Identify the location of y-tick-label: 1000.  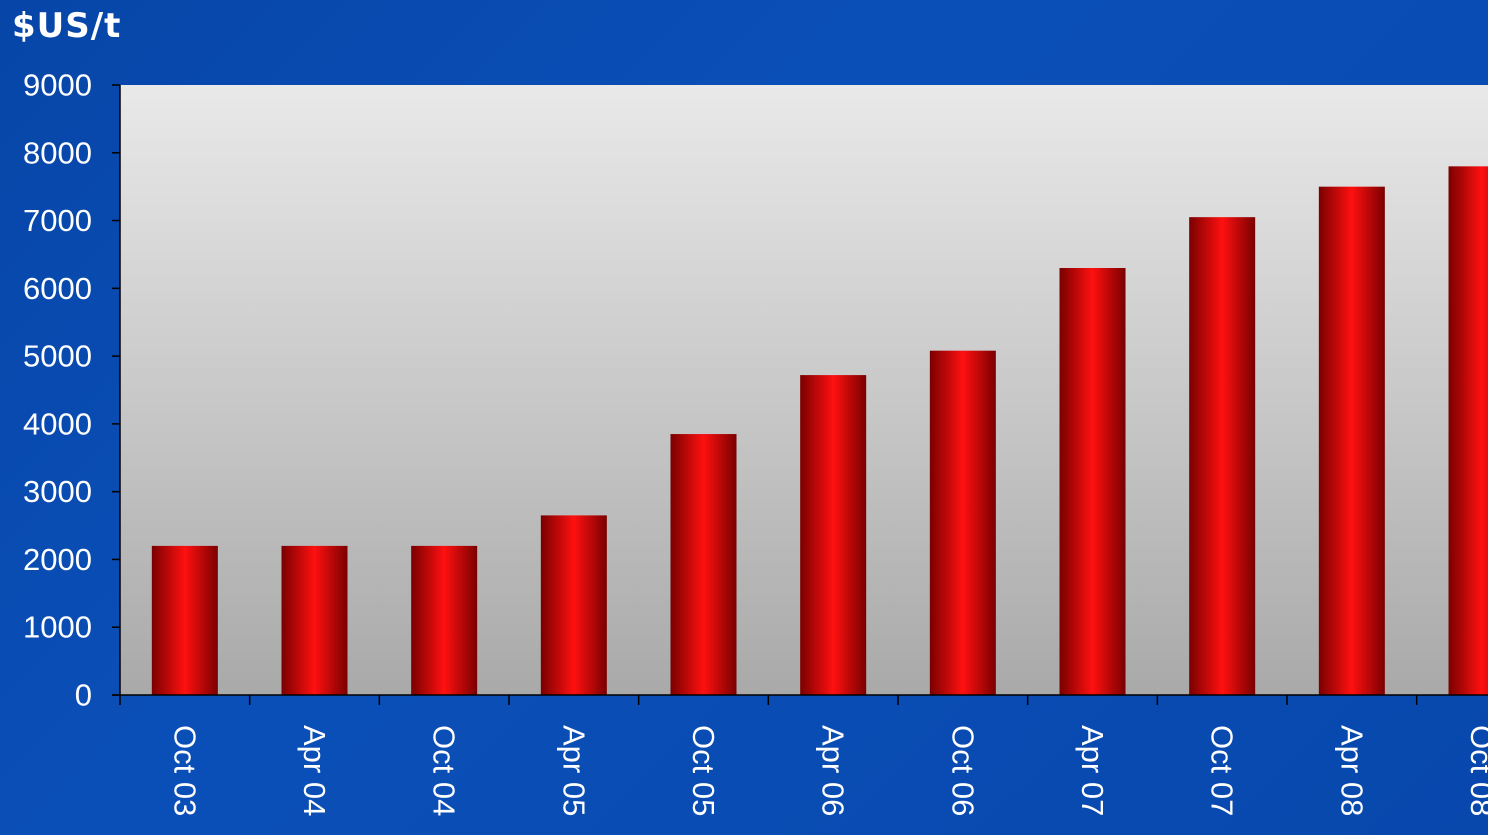
(57, 627).